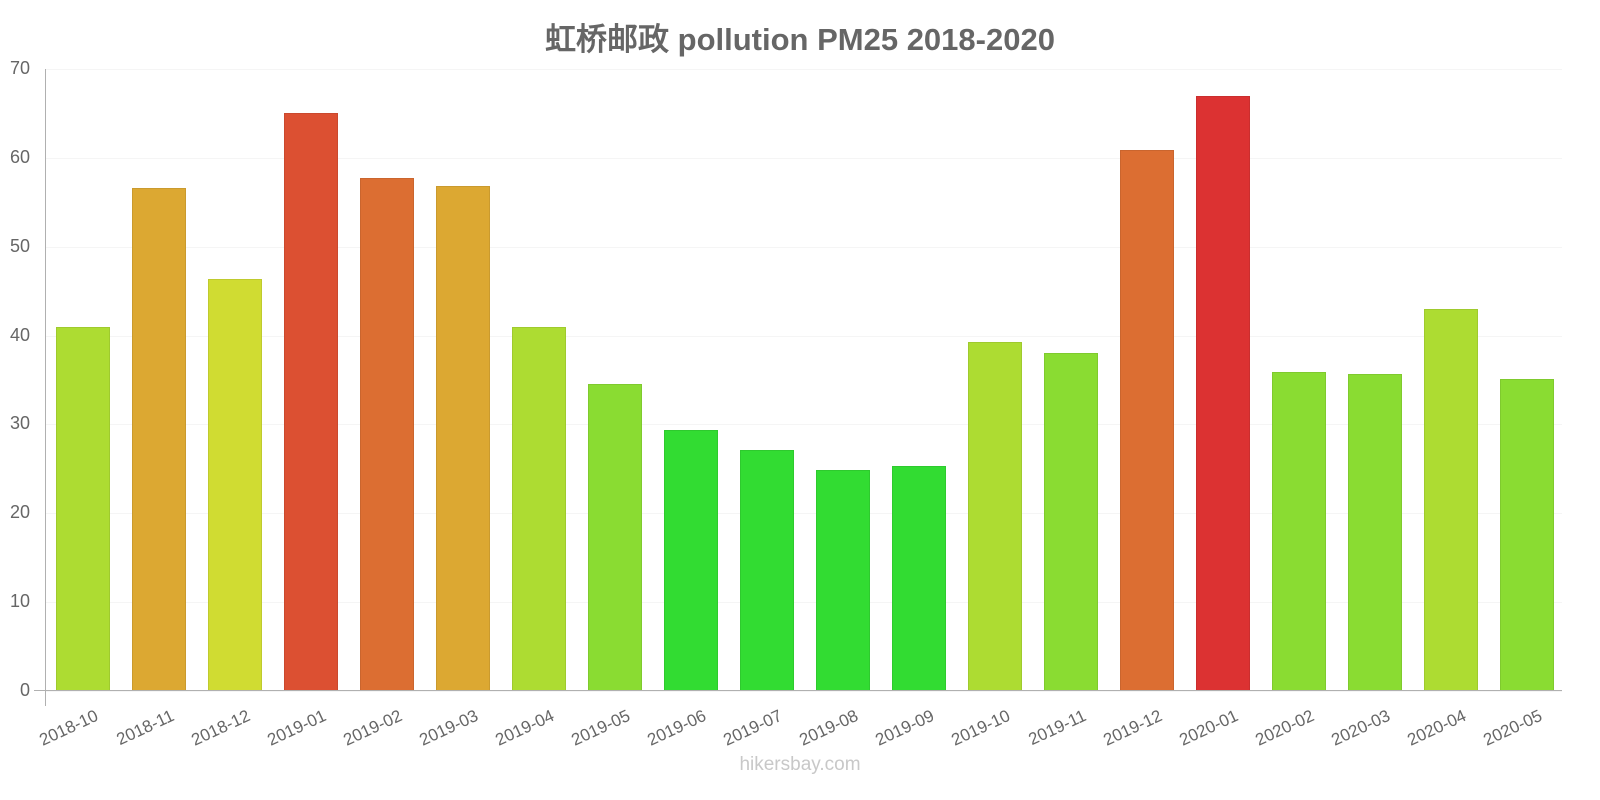  What do you see at coordinates (19, 512) in the screenshot?
I see `y-tick-label: 20` at bounding box center [19, 512].